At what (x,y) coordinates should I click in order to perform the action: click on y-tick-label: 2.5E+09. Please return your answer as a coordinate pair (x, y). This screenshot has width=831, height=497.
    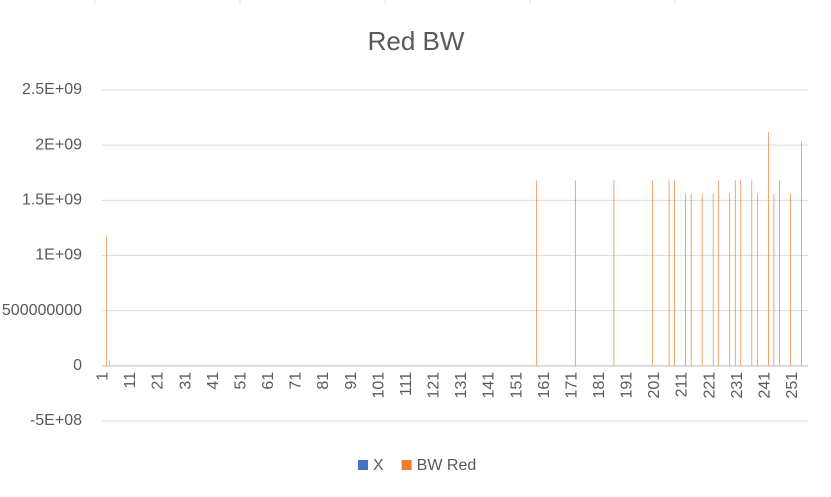
    Looking at the image, I should click on (52, 89).